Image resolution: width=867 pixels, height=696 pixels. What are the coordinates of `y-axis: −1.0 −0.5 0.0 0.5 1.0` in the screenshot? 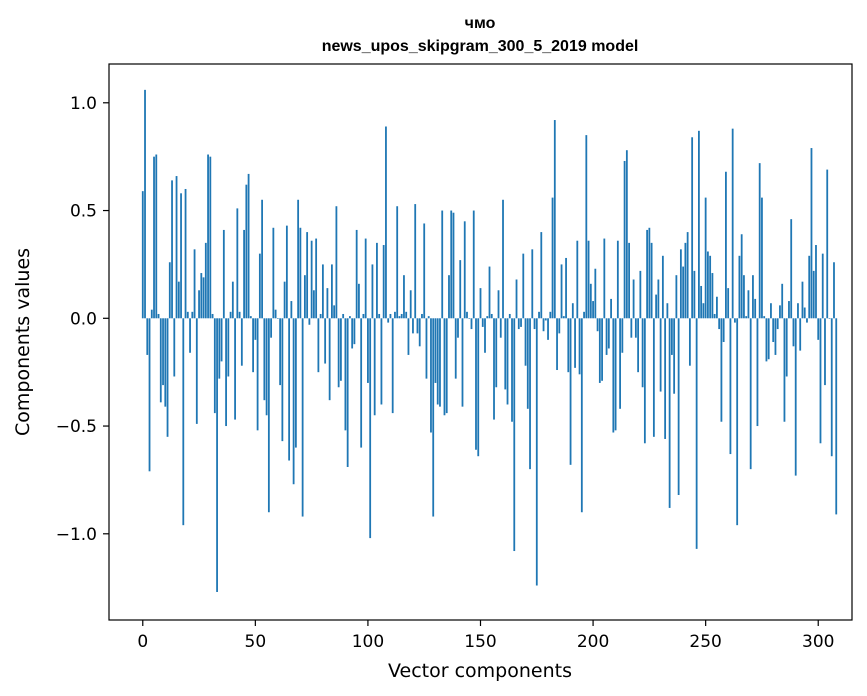 It's located at (82, 319).